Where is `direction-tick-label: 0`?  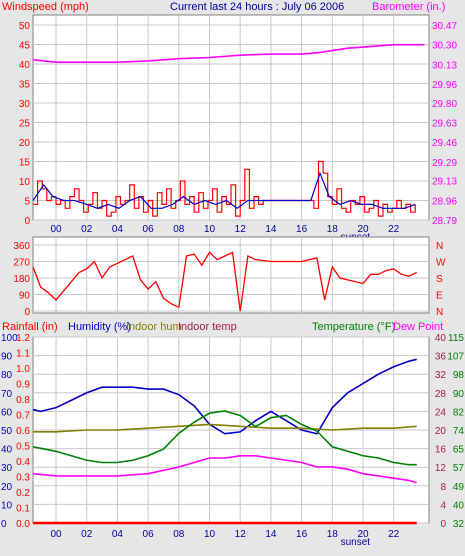 direction-tick-label: 0 is located at coordinates (27, 312).